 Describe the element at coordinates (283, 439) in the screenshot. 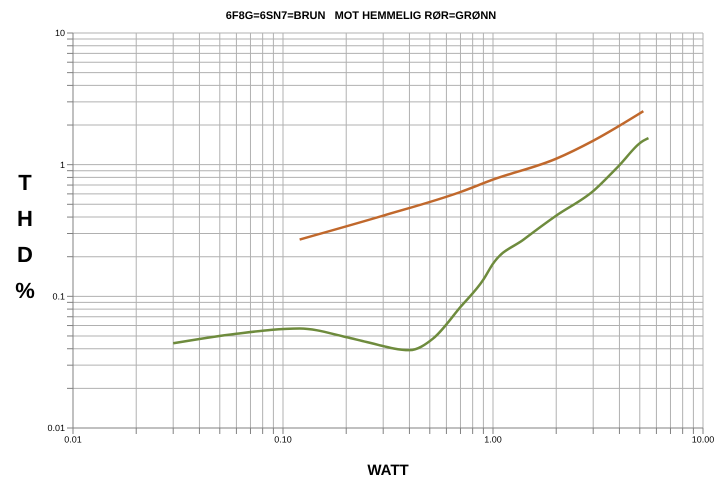

I see `x-tick-label: 0.10` at that location.